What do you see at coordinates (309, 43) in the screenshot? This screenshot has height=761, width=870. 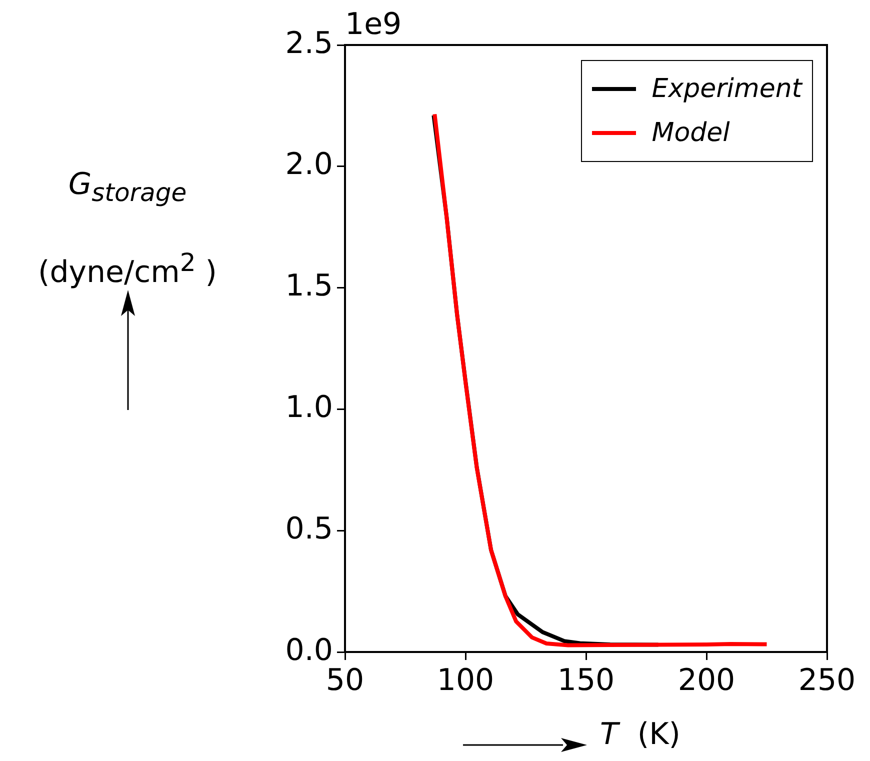 I see `y-tick-label: 2.5` at bounding box center [309, 43].